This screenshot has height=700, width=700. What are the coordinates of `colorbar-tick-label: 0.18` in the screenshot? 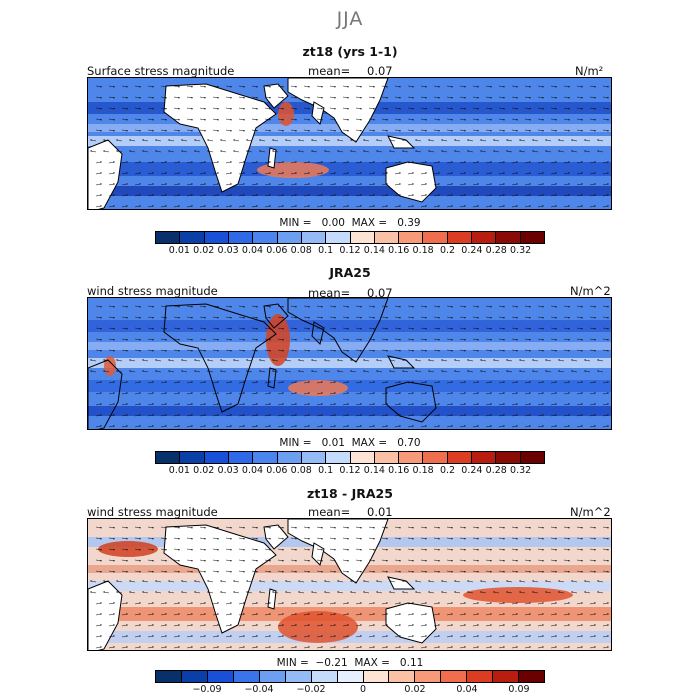 It's located at (423, 250).